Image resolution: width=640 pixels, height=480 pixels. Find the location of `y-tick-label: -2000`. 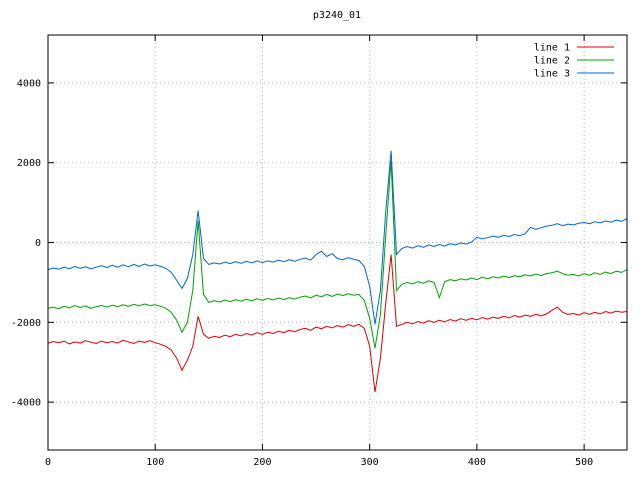

y-tick-label: -2000 is located at coordinates (26, 323).